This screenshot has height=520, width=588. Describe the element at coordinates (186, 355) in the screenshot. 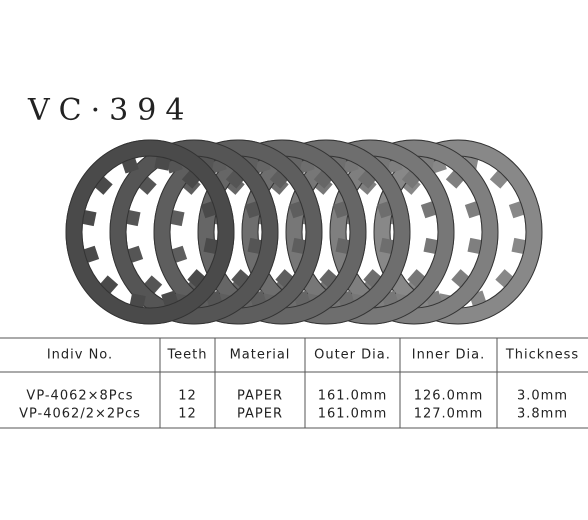

I see `header-cell: Teeth` at that location.